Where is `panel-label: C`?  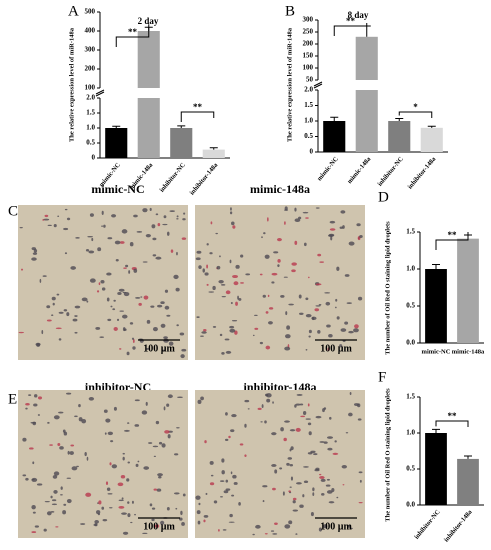 panel-label: C is located at coordinates (13, 211).